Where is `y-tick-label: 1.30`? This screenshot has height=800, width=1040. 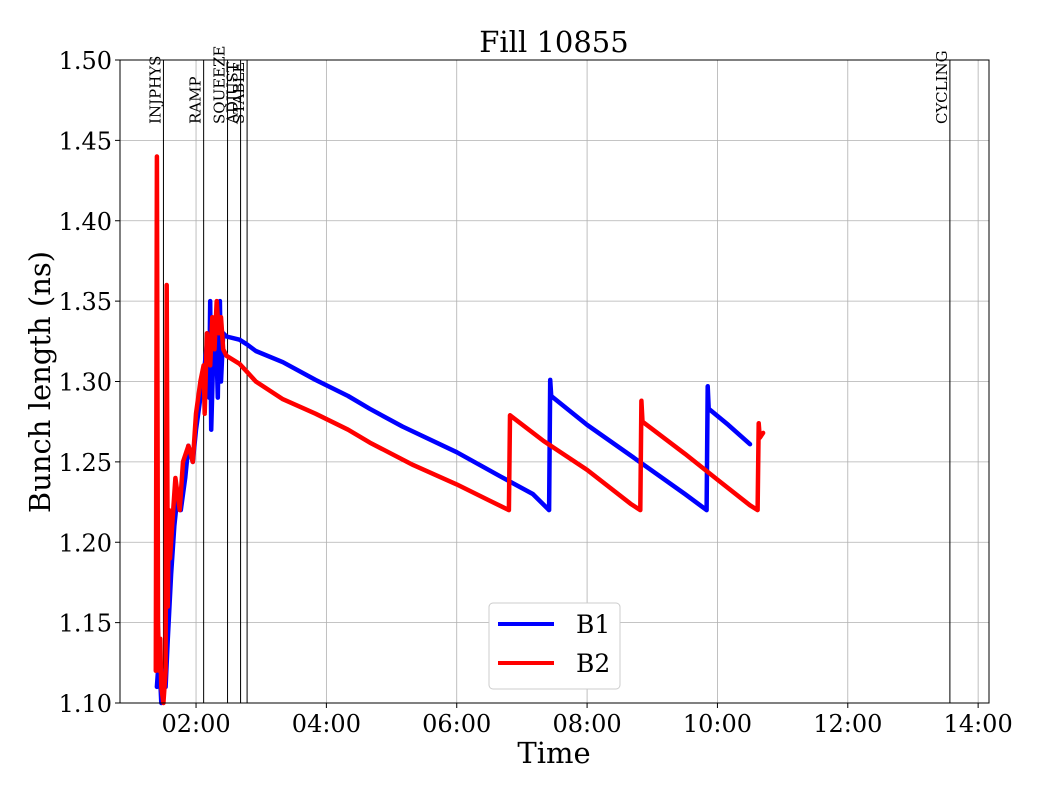
y-tick-label: 1.30 is located at coordinates (85, 383).